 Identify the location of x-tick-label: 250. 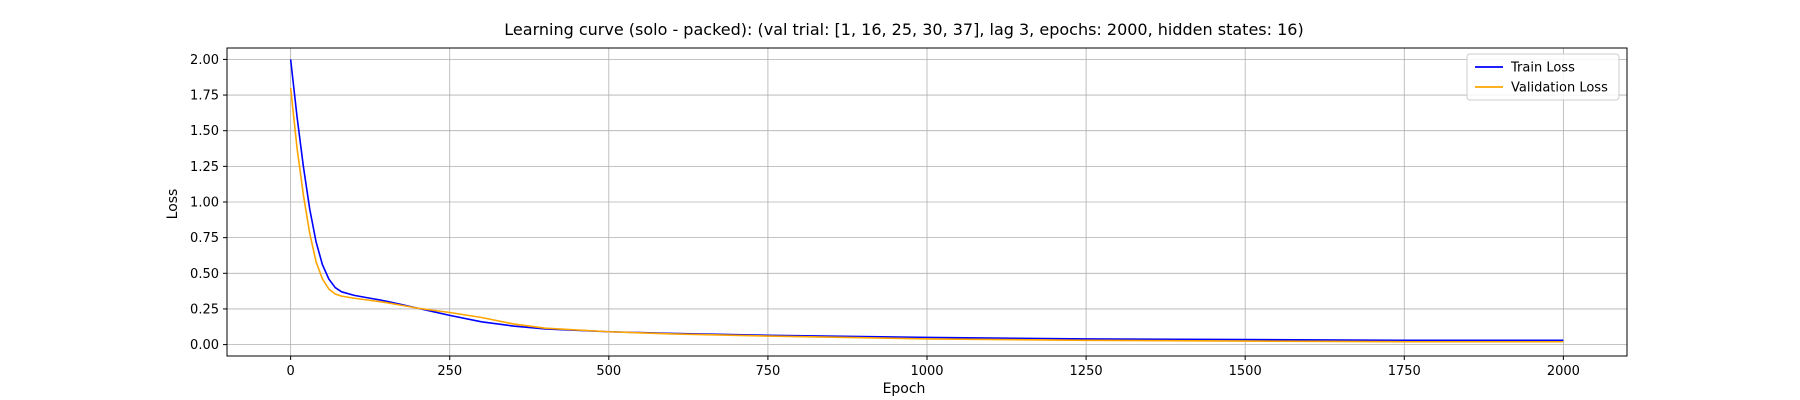
(449, 371).